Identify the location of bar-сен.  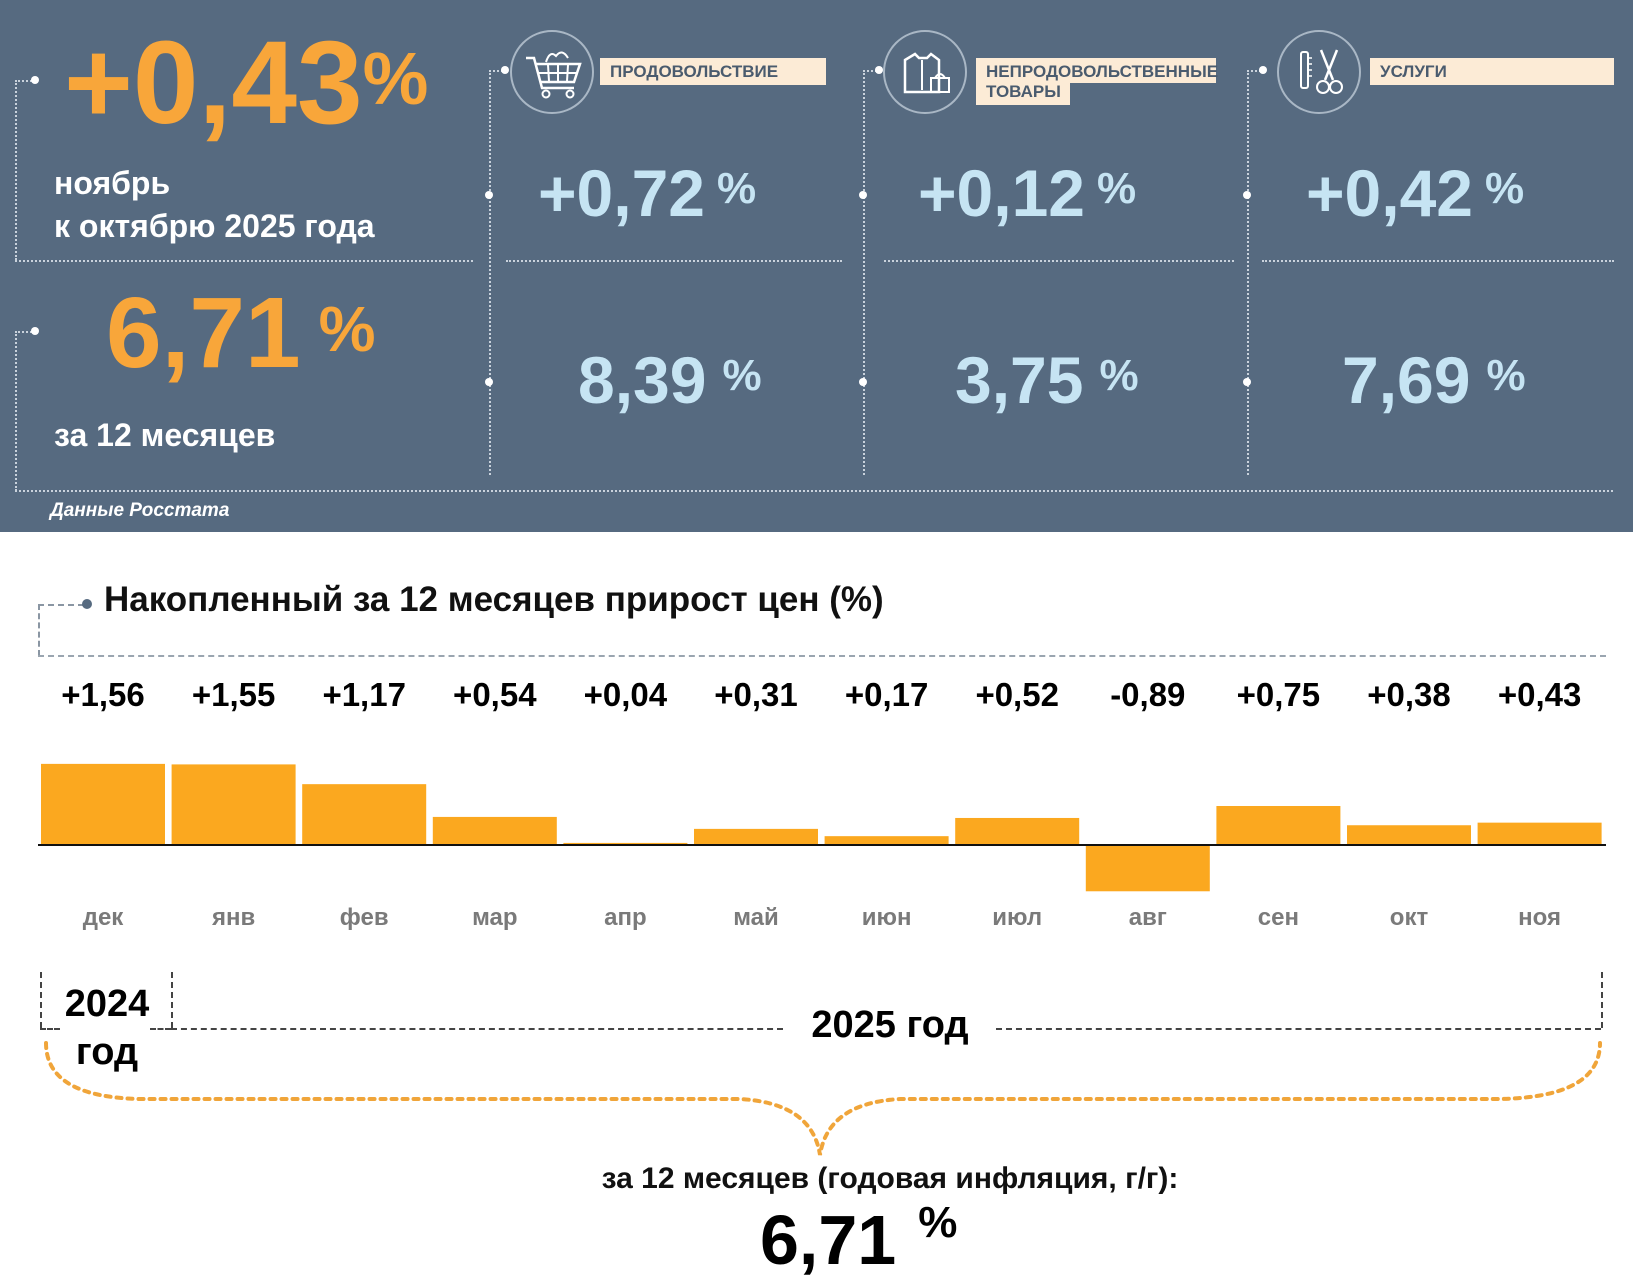
(1278, 825).